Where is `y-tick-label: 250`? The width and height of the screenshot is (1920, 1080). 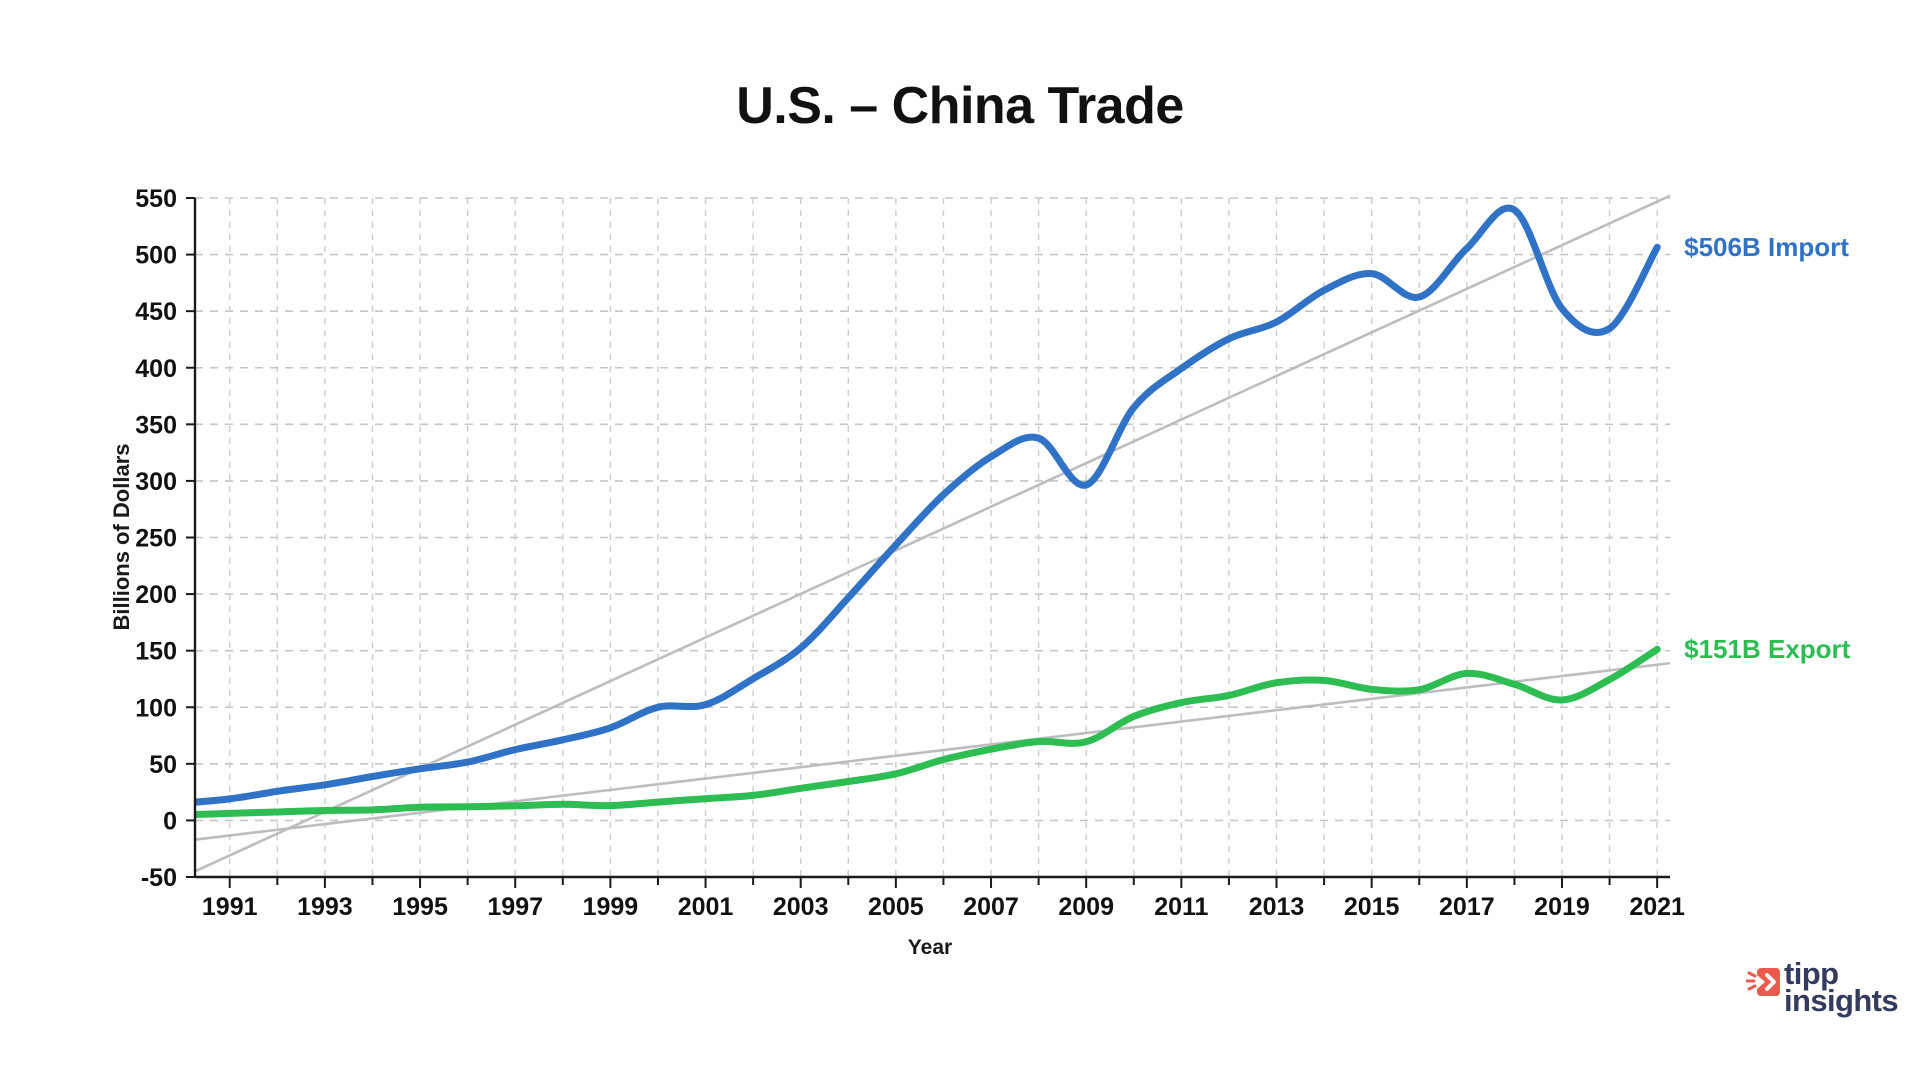
y-tick-label: 250 is located at coordinates (156, 539).